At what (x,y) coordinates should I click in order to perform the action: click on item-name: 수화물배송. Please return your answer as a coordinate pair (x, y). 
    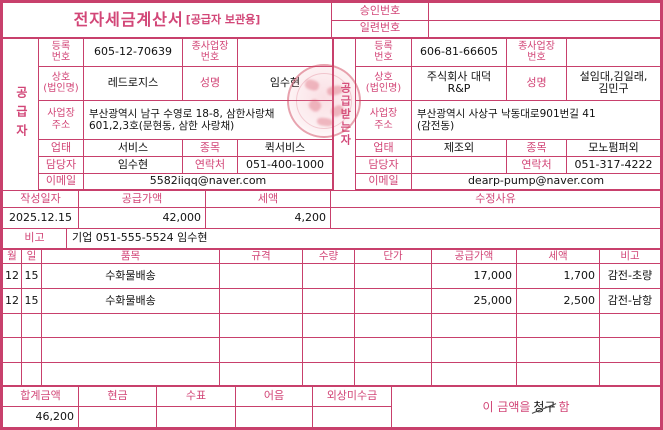
    Looking at the image, I should click on (131, 301).